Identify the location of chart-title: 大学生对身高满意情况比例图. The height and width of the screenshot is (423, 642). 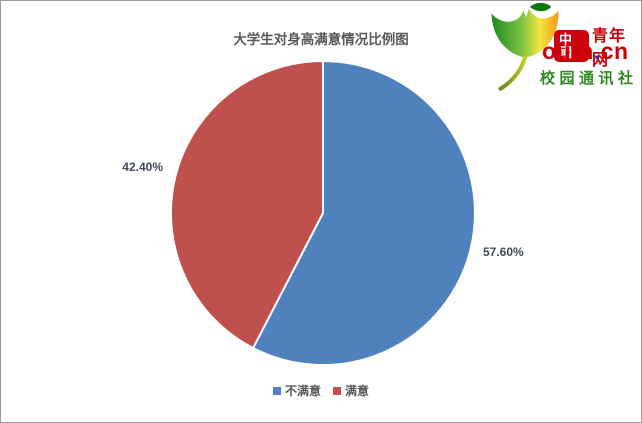
(321, 39).